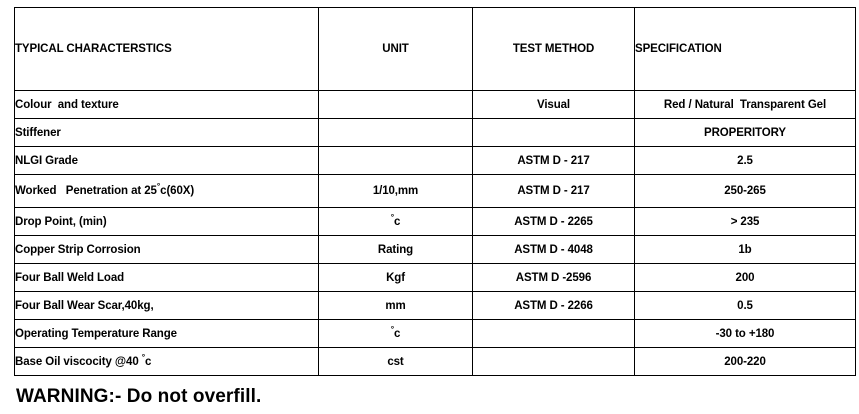 Image resolution: width=859 pixels, height=414 pixels. Describe the element at coordinates (745, 333) in the screenshot. I see `cell-specification: -30 to +180` at that location.